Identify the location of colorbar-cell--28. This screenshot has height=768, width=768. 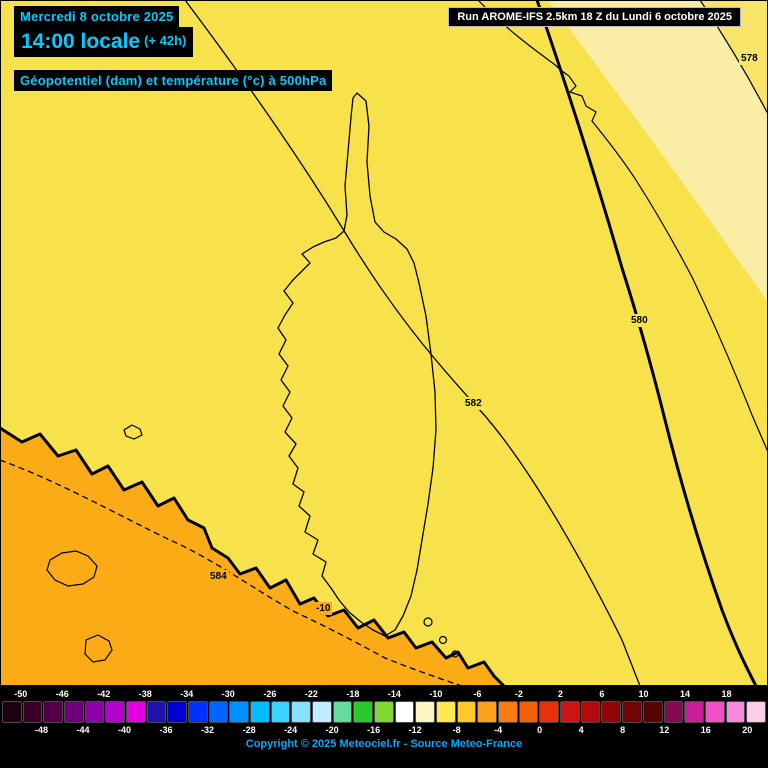
(260, 712).